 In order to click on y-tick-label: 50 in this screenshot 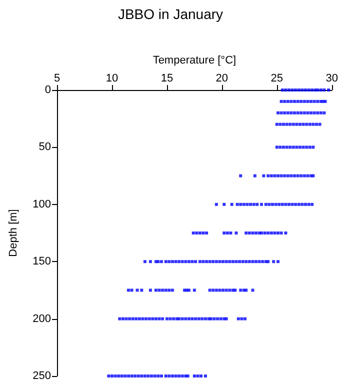, I will do `click(44, 147)`.